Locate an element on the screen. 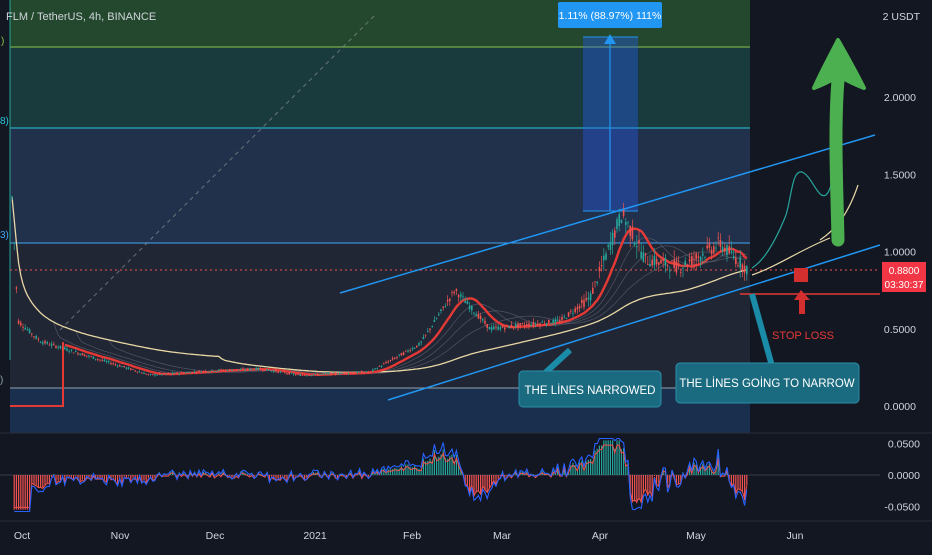 The image size is (932, 555). fib-label-1: ) is located at coordinates (2, 41).